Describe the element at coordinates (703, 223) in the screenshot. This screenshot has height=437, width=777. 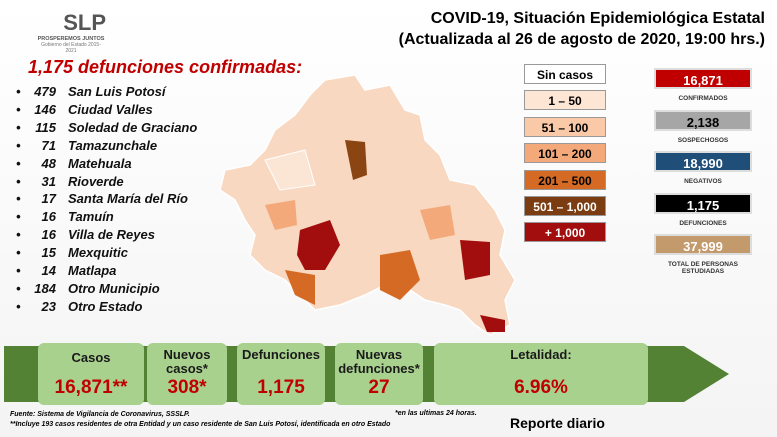
I see `stat-label: DEFUNCIONES` at that location.